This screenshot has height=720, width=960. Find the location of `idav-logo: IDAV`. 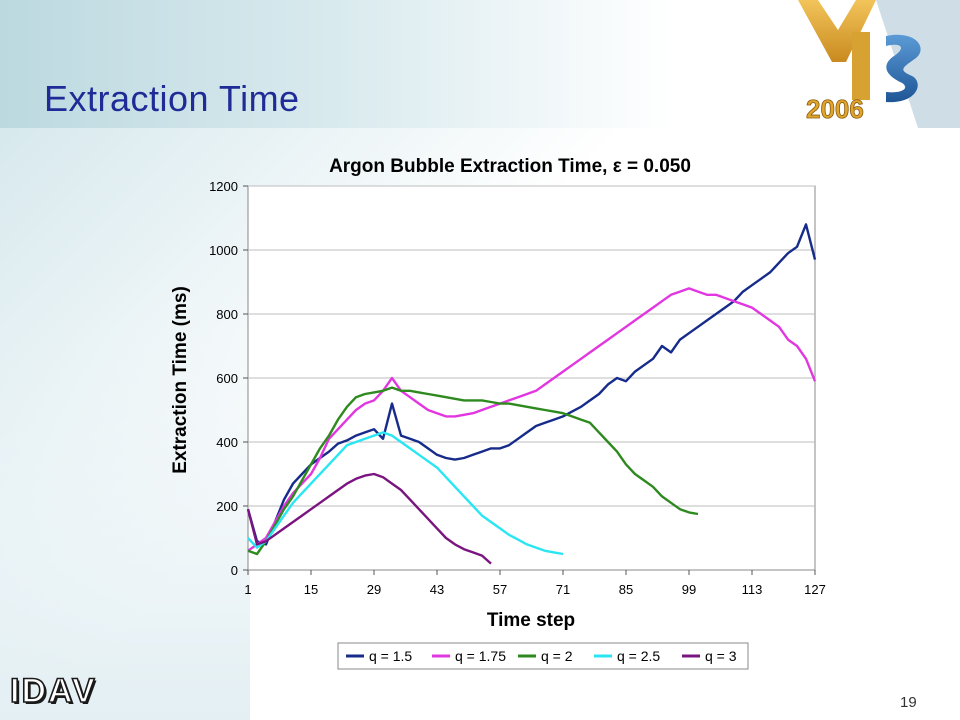

idav-logo: IDAV is located at coordinates (53, 691).